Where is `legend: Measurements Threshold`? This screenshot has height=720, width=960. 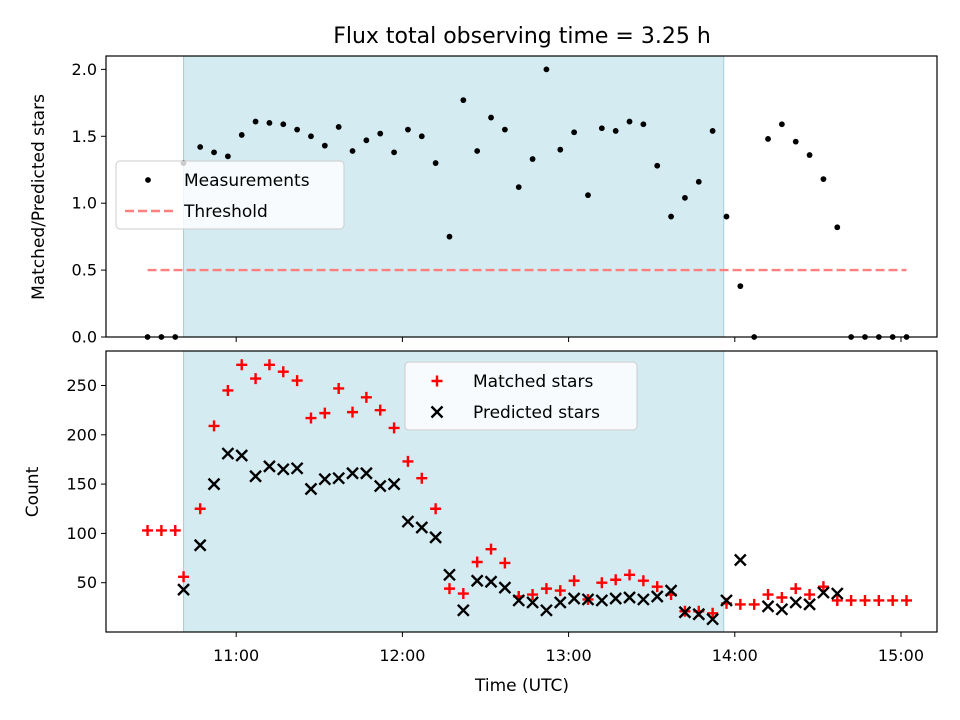 legend: Measurements Threshold is located at coordinates (230, 195).